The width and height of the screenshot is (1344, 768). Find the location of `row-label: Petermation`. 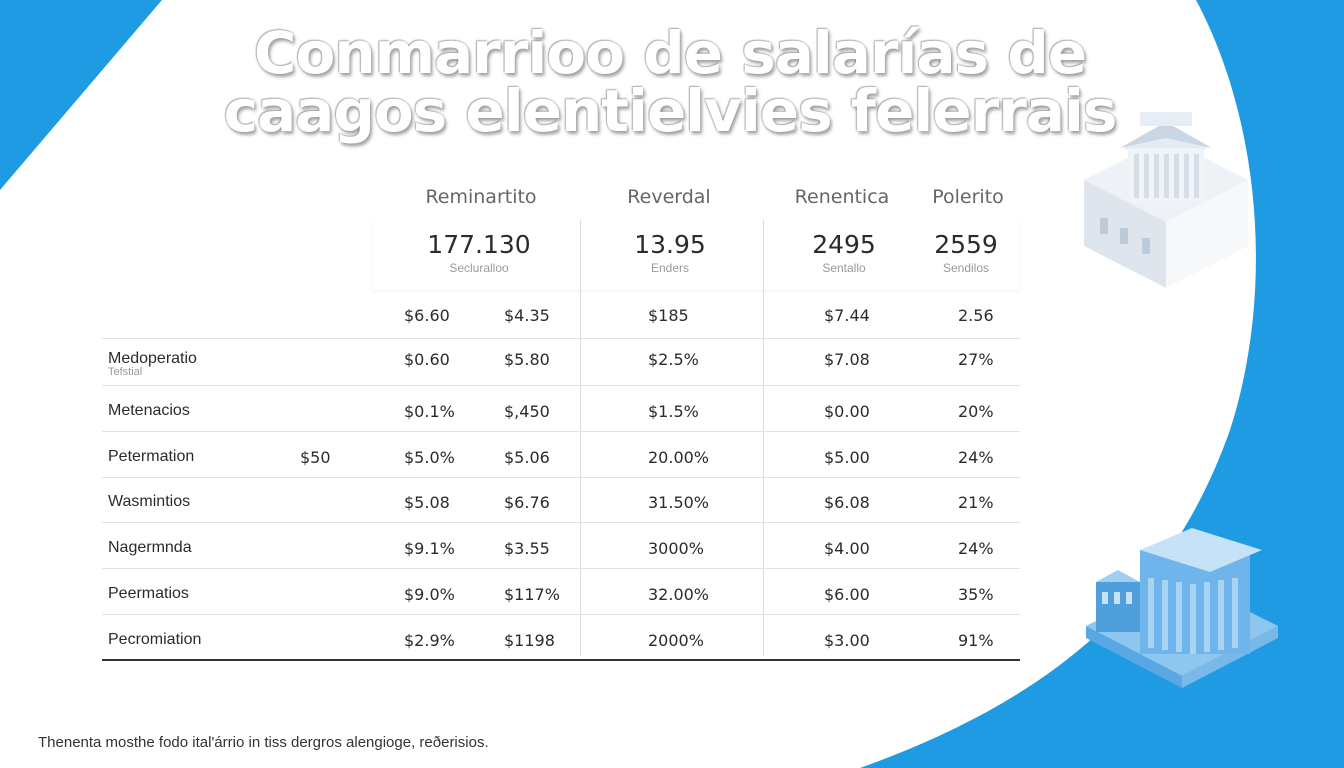

row-label: Petermation is located at coordinates (151, 456).